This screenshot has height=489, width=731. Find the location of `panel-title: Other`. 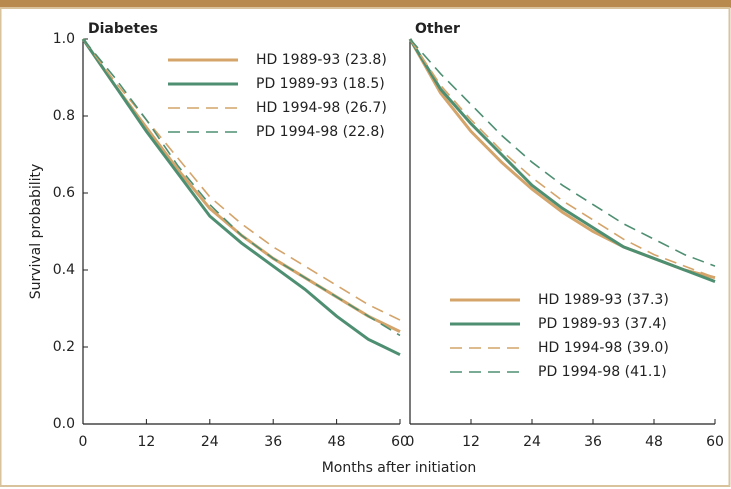

panel-title: Other is located at coordinates (437, 29).